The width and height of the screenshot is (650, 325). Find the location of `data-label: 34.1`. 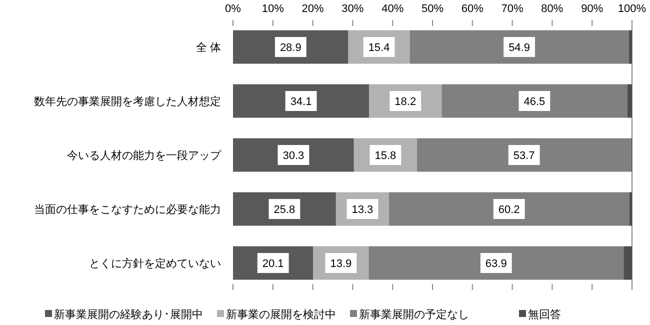

data-label: 34.1 is located at coordinates (301, 102).